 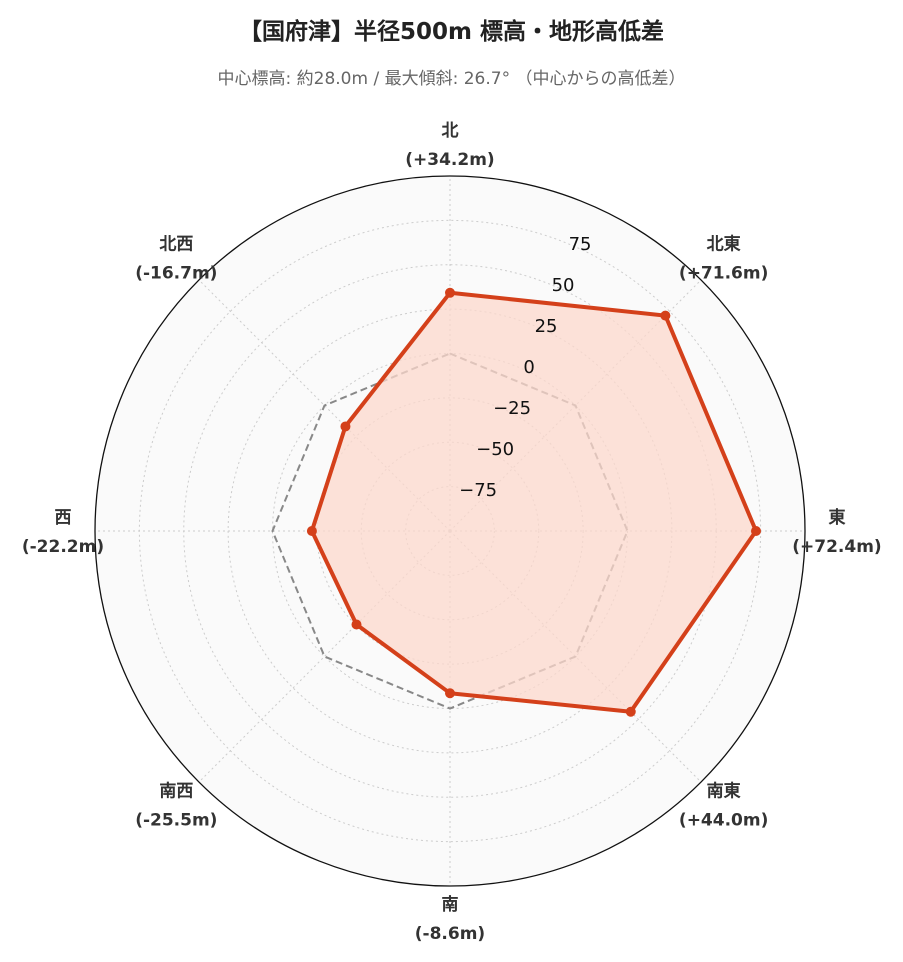 What do you see at coordinates (63, 547) in the screenshot?
I see `direction-value: (-22.2m)` at bounding box center [63, 547].